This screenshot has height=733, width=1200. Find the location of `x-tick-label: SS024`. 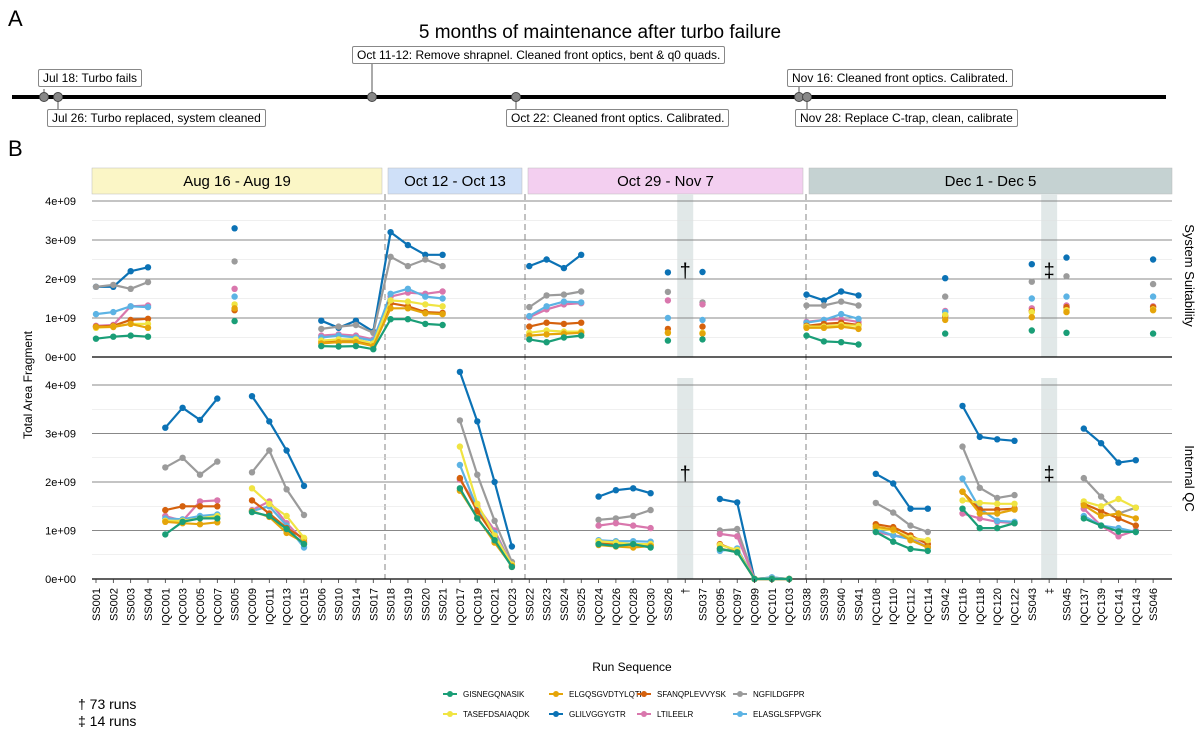

x-tick-label: SS024 is located at coordinates (565, 604).